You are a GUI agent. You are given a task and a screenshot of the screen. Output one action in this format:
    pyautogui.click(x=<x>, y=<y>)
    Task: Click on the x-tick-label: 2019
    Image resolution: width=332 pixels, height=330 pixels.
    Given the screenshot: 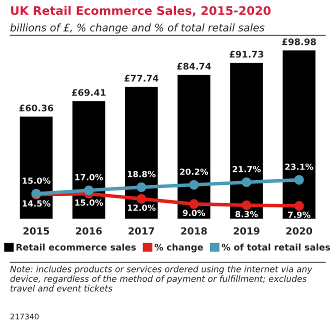 What is the action you would take?
    pyautogui.click(x=247, y=231)
    